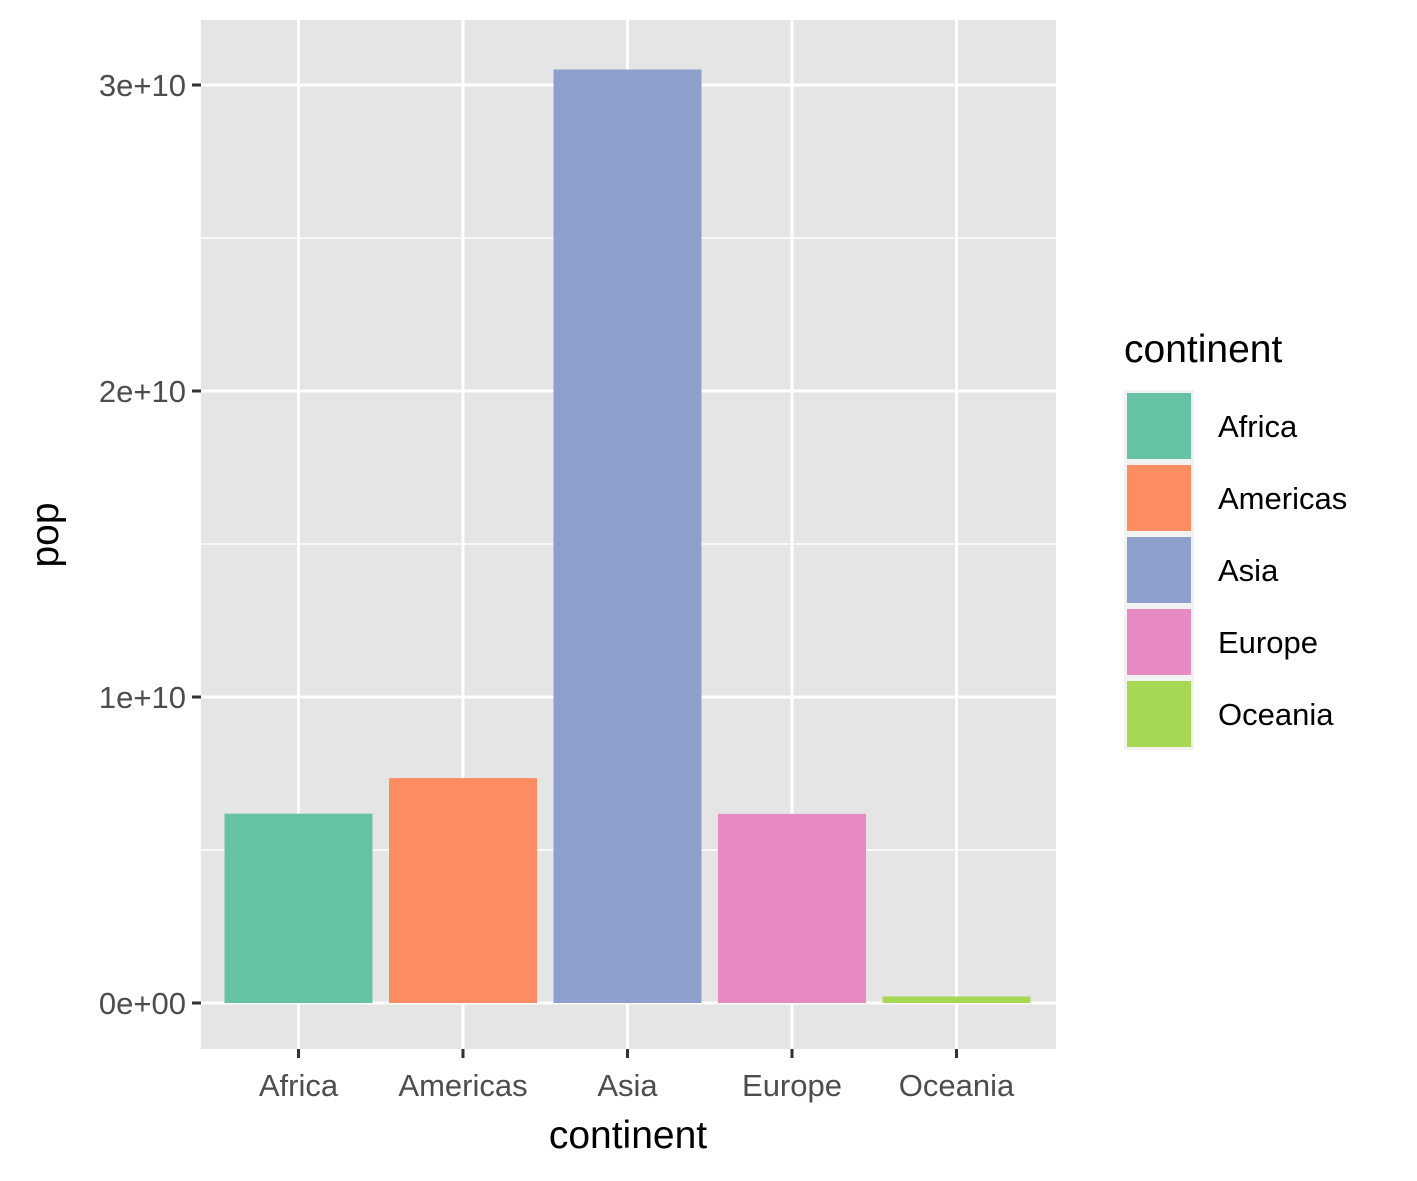  Describe the element at coordinates (142, 391) in the screenshot. I see `y-tick-label: 2e+10` at that location.